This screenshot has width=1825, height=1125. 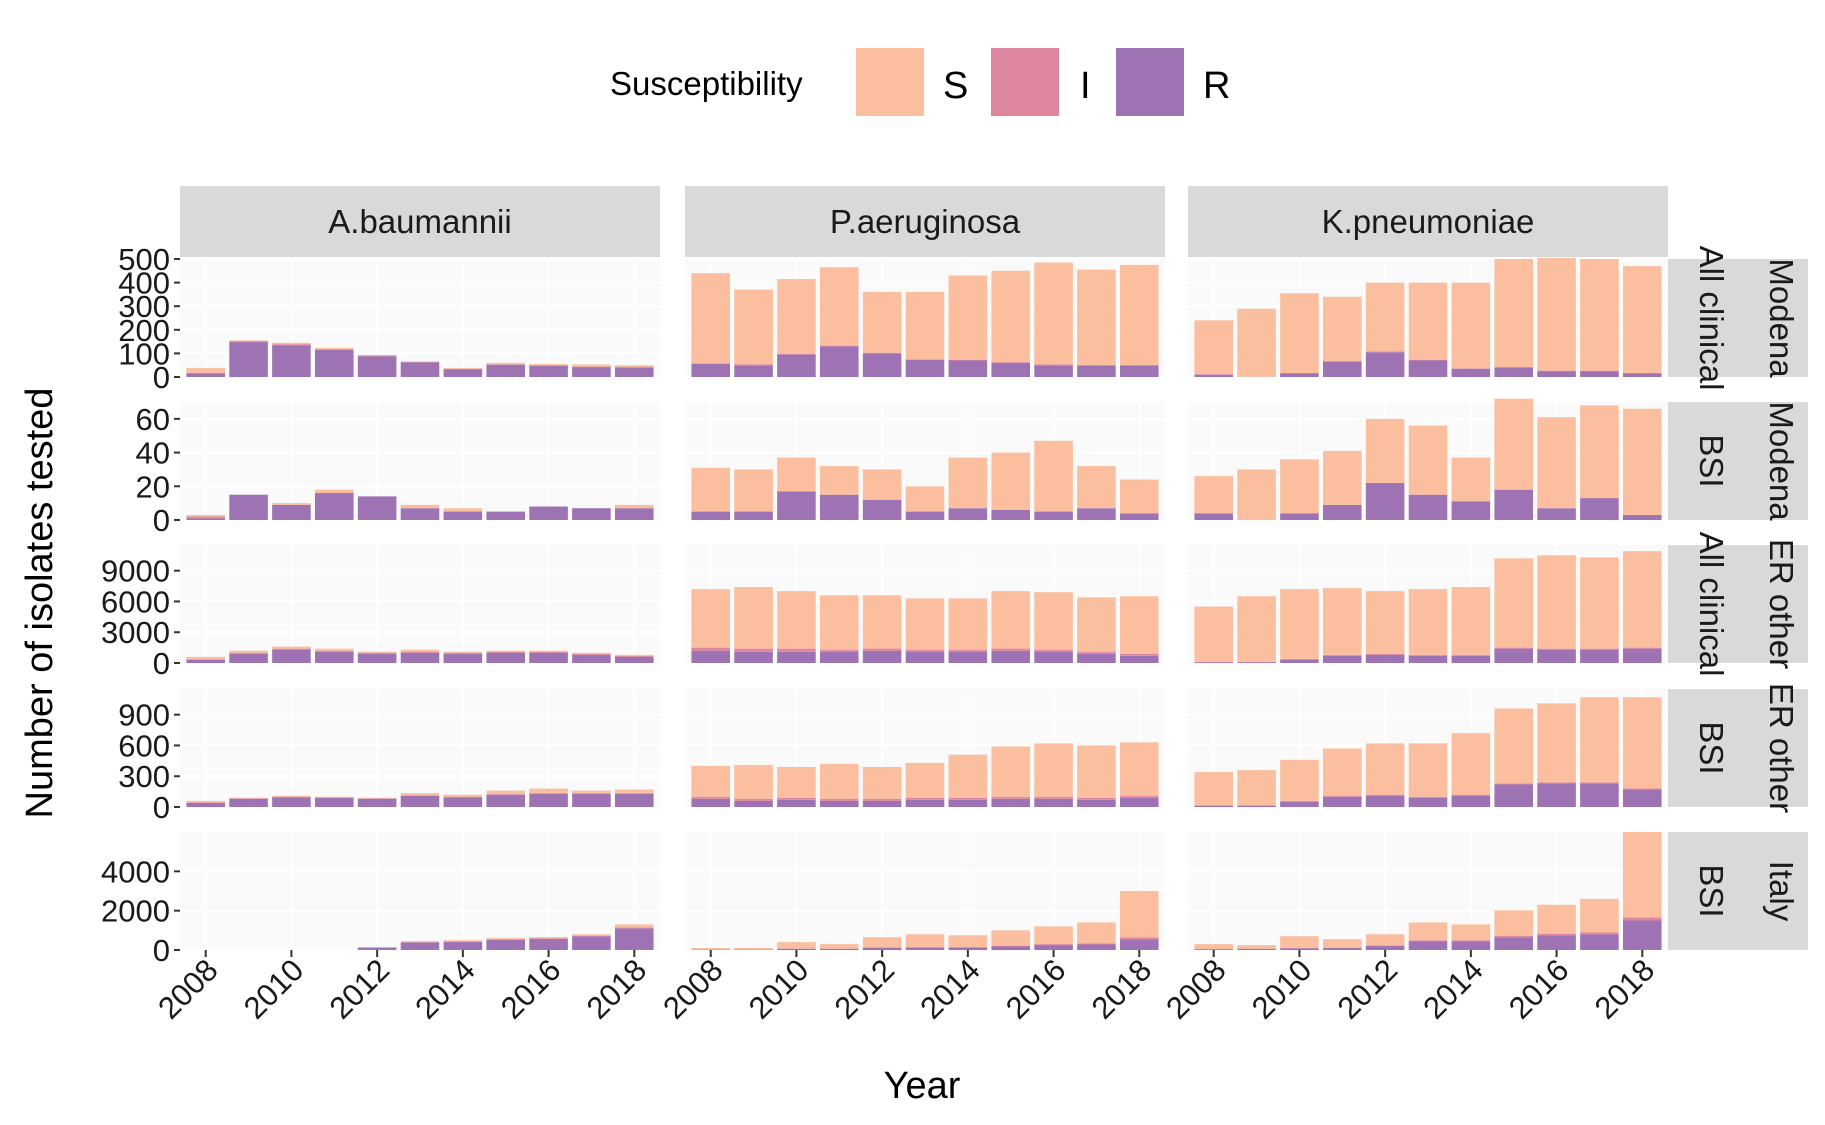 What do you see at coordinates (1216, 86) in the screenshot?
I see `legend-label-r: R` at bounding box center [1216, 86].